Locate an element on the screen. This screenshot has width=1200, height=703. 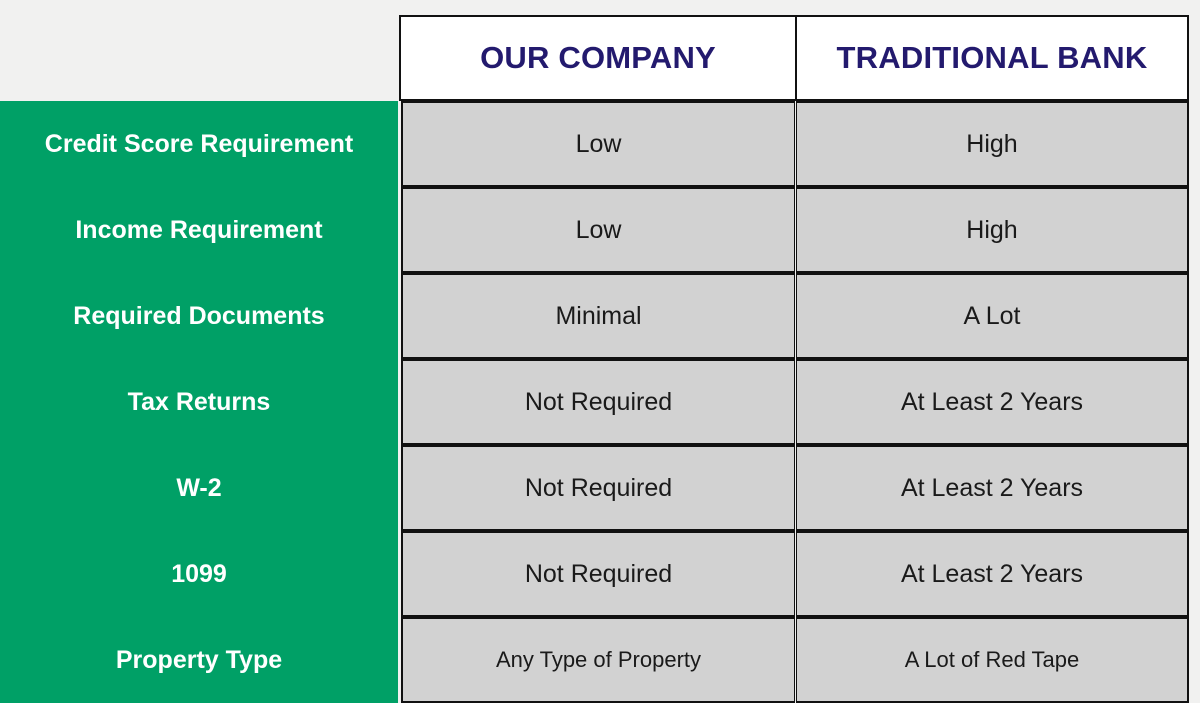
table-row: Credit Score Requirement Low High is located at coordinates (600, 144).